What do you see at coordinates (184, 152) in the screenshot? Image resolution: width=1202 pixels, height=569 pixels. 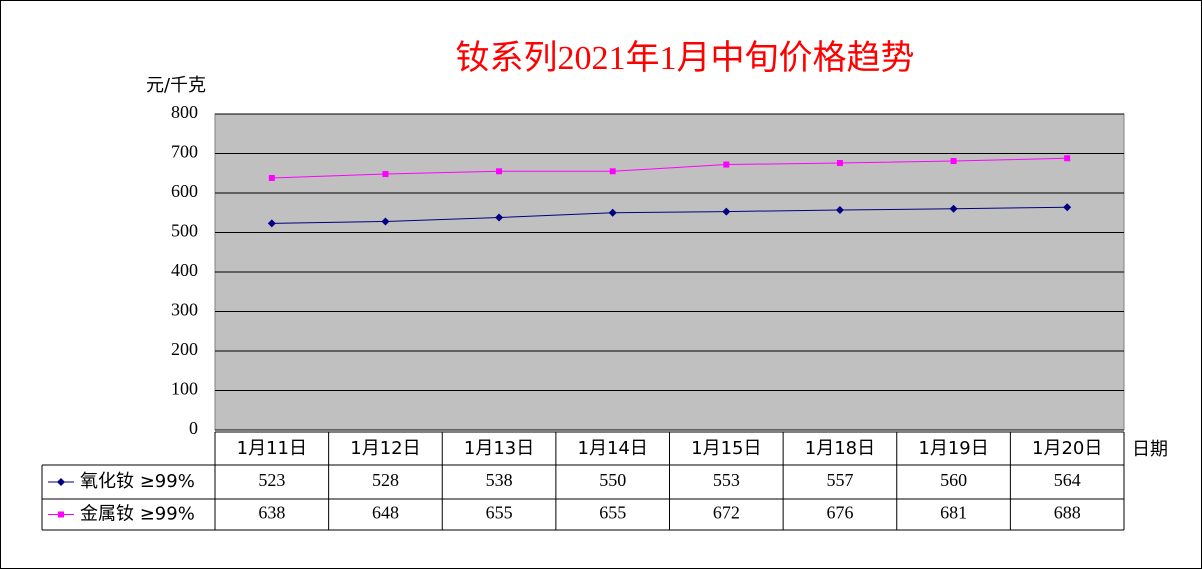 I see `y-tick-label: 700` at bounding box center [184, 152].